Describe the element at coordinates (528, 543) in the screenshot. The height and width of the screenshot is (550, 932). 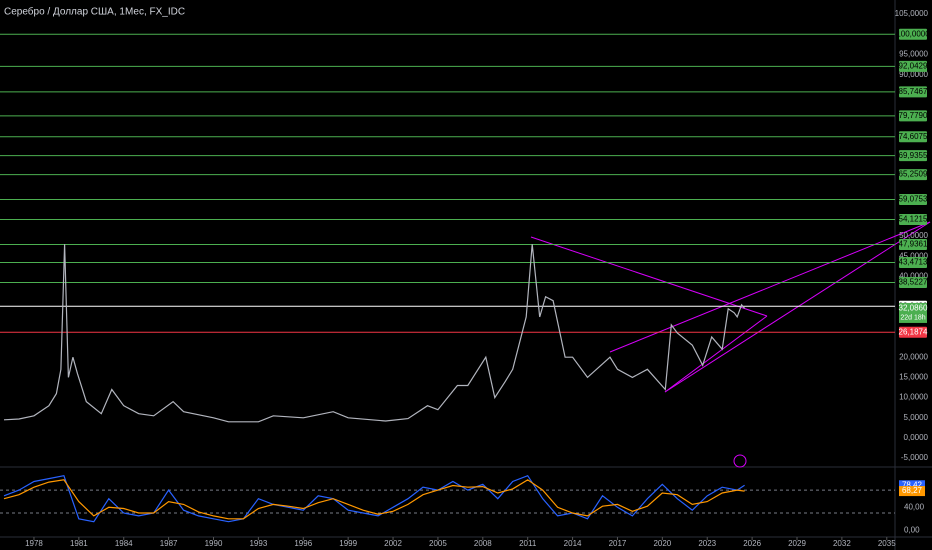
I see `x-tick-label: 2011` at that location.